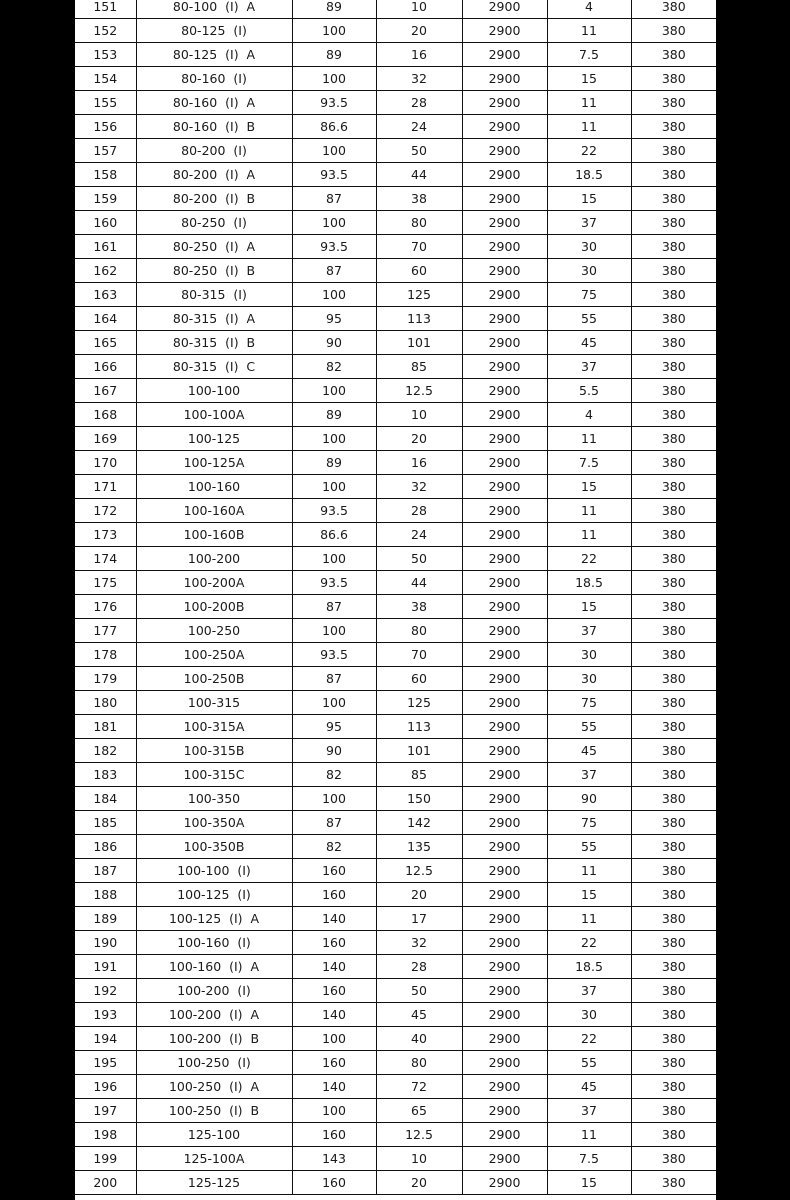 This screenshot has width=790, height=1200. Describe the element at coordinates (419, 486) in the screenshot. I see `cell-head: 32` at that location.